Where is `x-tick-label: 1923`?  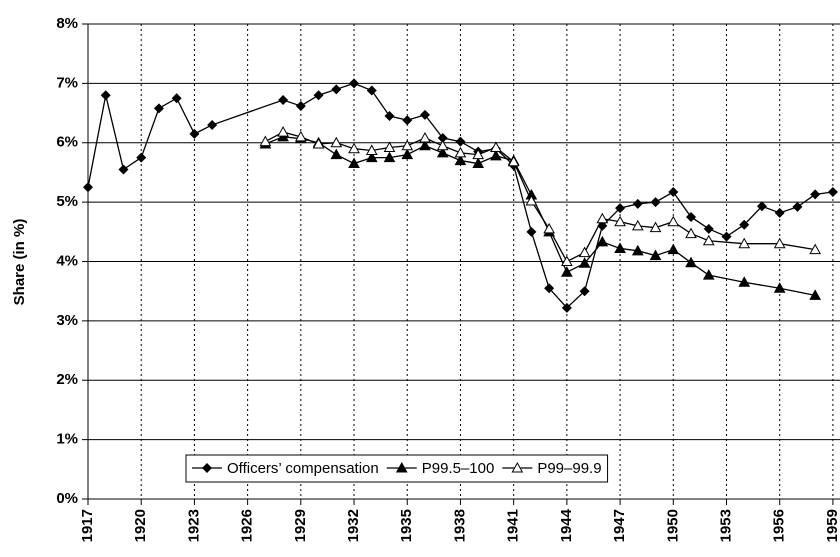 x-tick-label: 1923 is located at coordinates (193, 525).